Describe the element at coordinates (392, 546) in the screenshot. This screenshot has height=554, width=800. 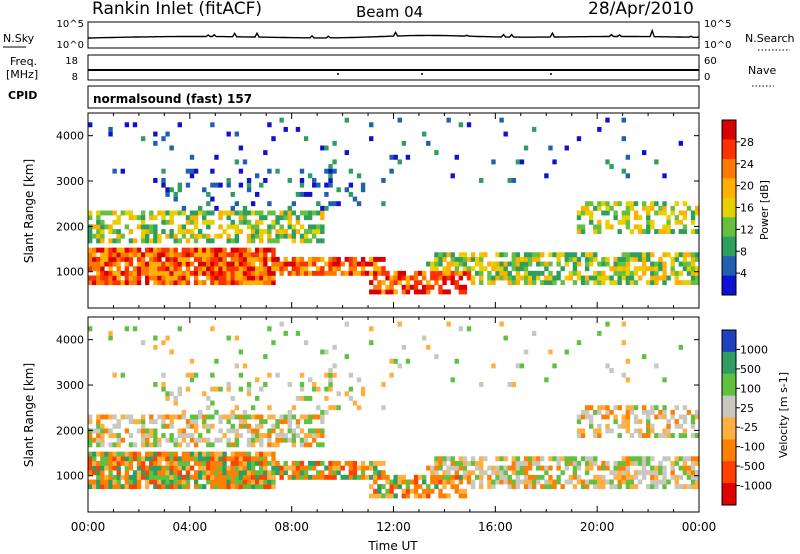
I see `time-axis-title: Time UT` at that location.